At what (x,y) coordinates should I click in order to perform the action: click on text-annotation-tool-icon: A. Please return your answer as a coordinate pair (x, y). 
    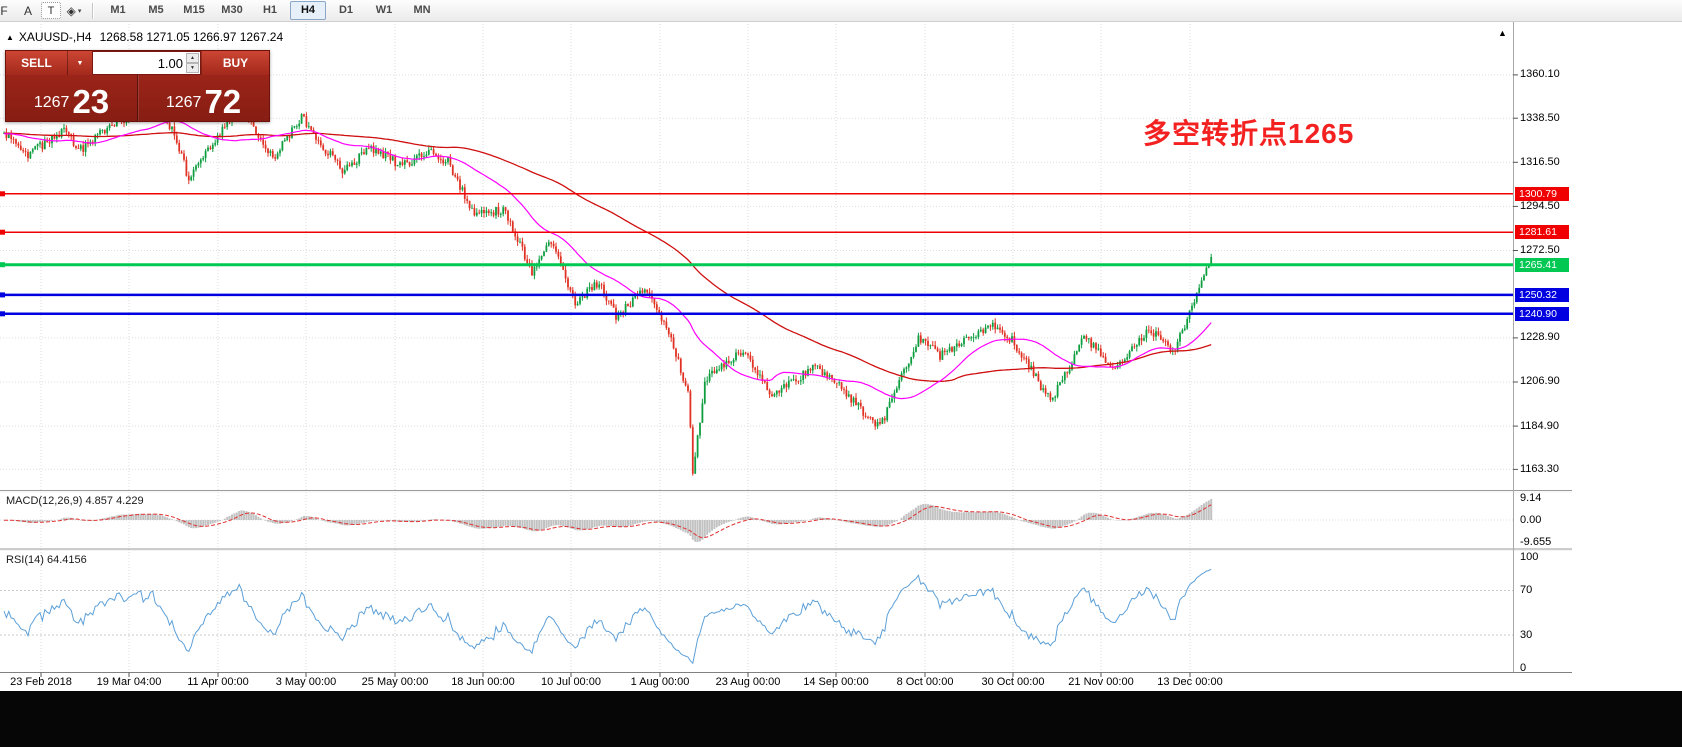
    Looking at the image, I should click on (27, 10).